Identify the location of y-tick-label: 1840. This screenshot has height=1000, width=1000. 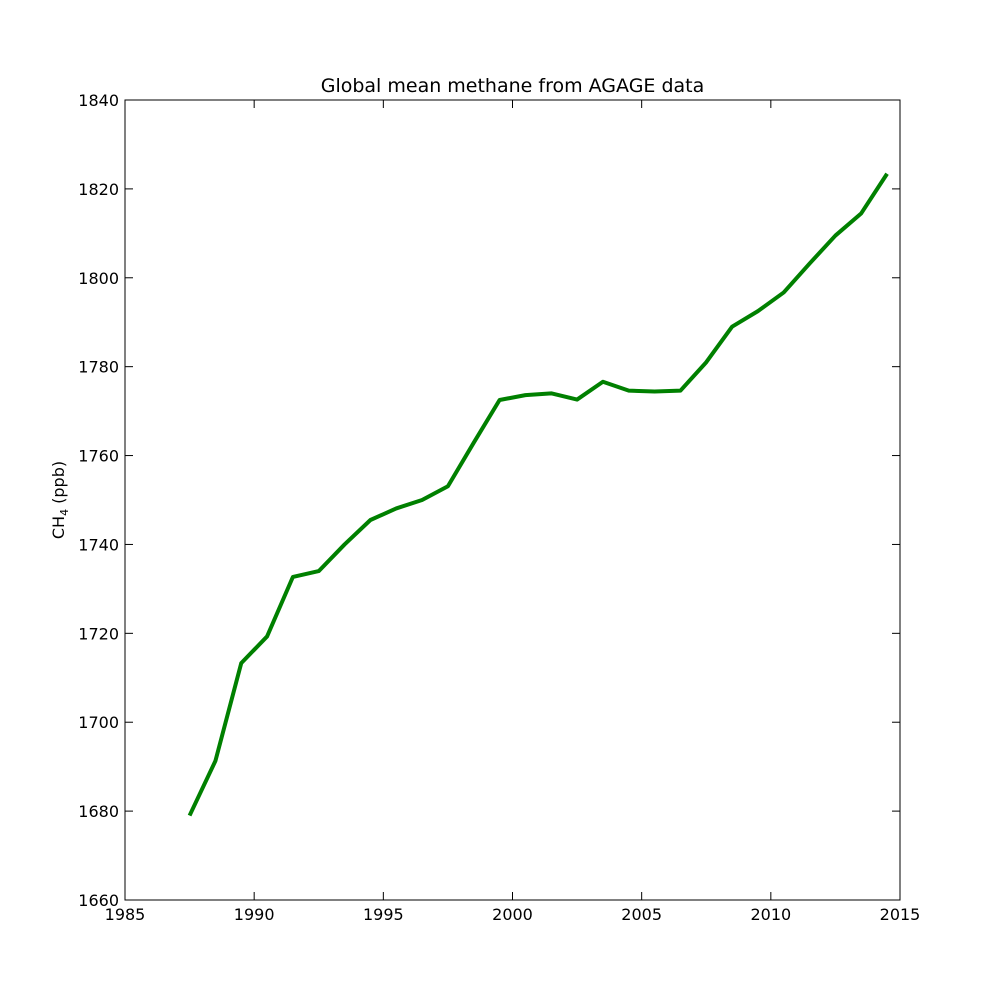
(98, 100).